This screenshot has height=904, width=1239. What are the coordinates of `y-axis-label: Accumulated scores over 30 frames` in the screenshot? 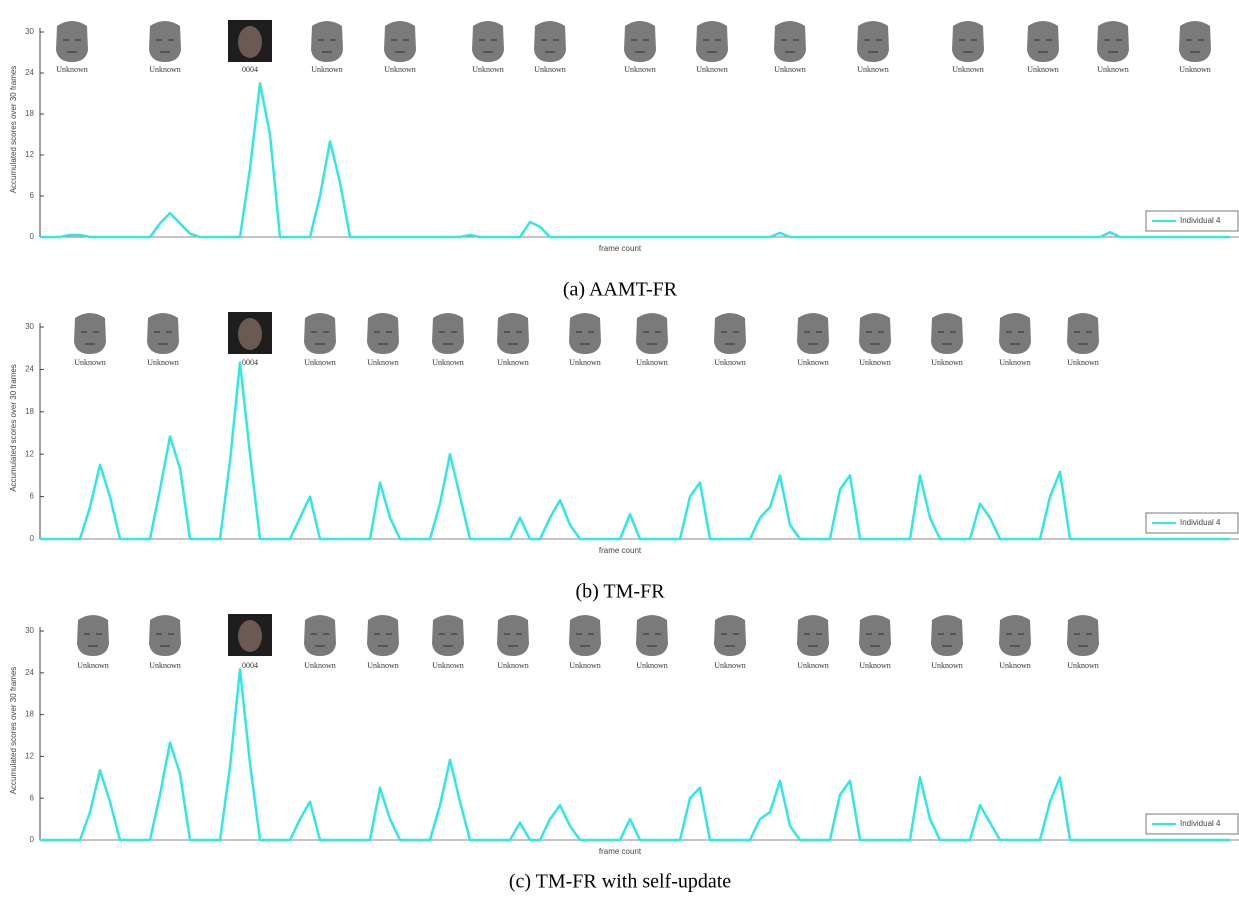 It's located at (13, 428).